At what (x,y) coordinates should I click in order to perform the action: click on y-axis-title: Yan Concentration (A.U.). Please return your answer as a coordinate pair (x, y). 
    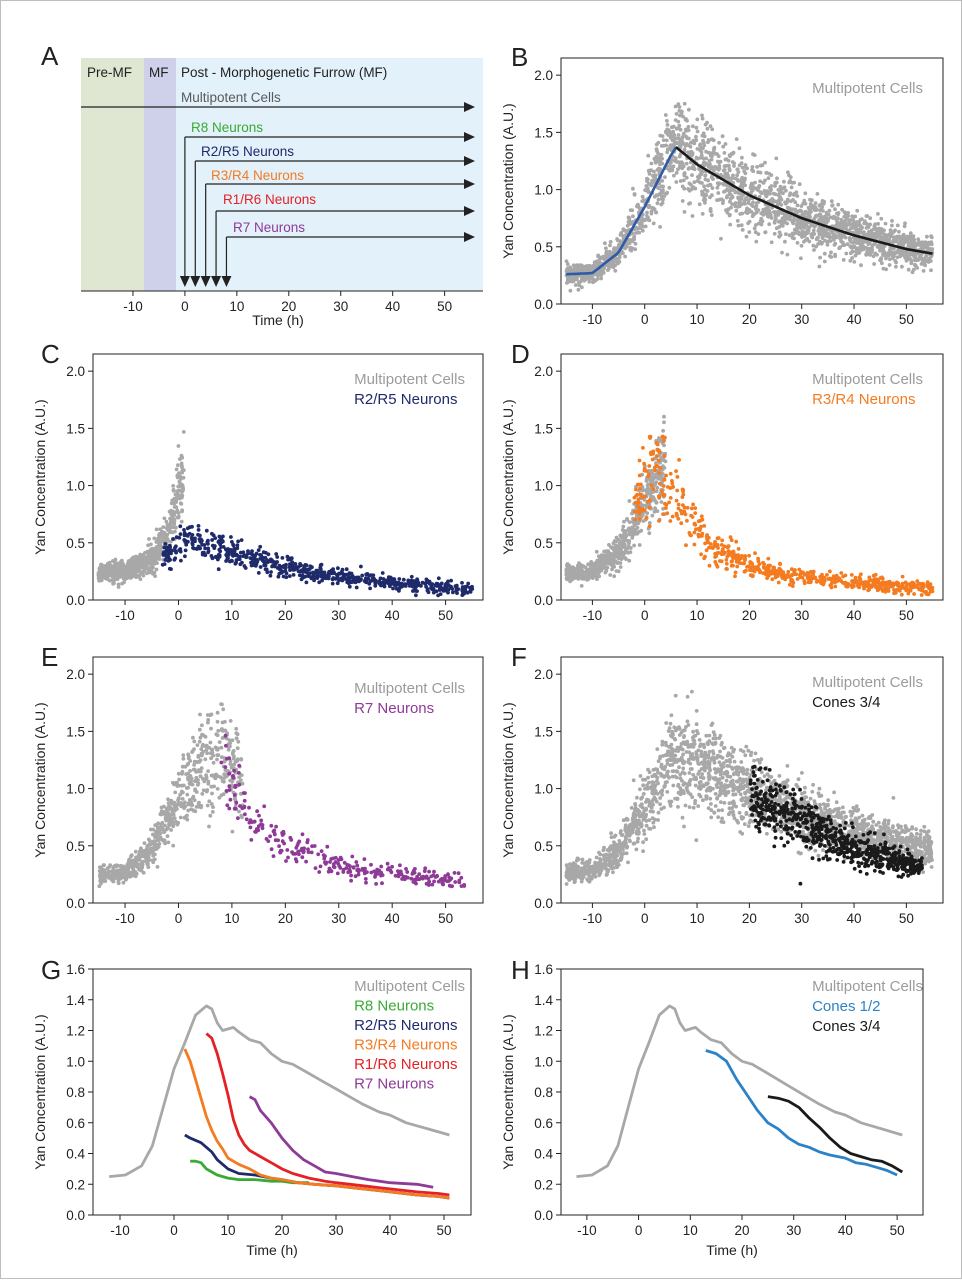
    Looking at the image, I should click on (508, 180).